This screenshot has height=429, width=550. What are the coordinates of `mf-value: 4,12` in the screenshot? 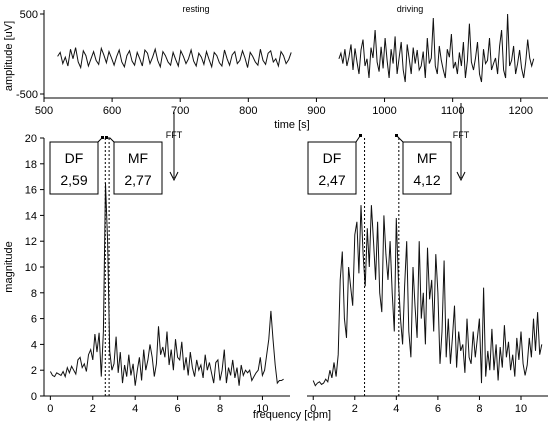 It's located at (426, 180).